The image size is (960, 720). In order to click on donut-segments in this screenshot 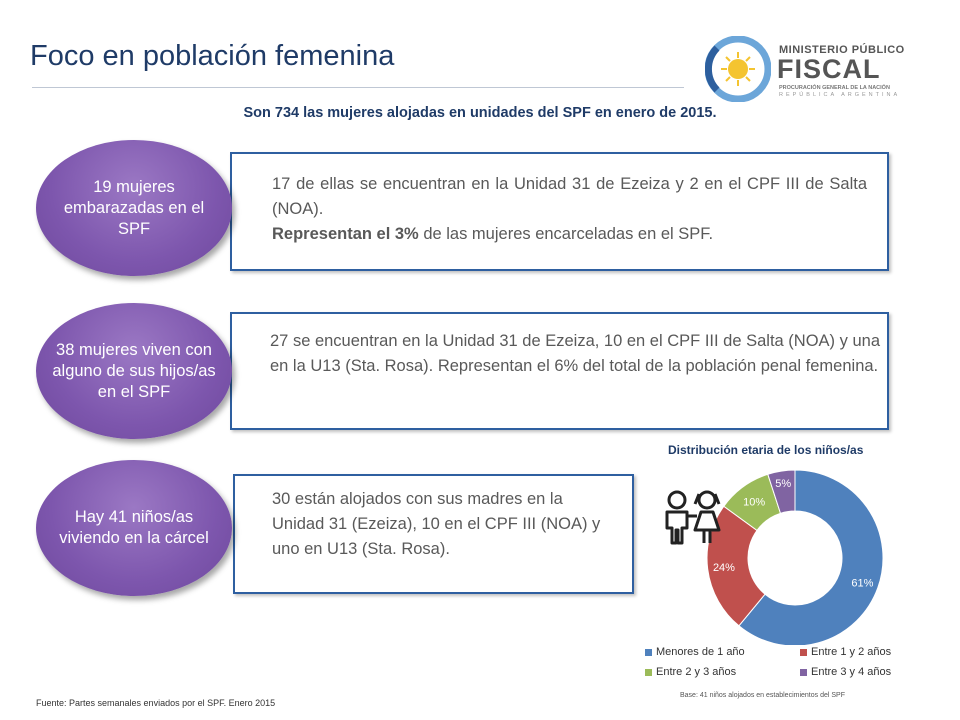, I will do `click(795, 557)`.